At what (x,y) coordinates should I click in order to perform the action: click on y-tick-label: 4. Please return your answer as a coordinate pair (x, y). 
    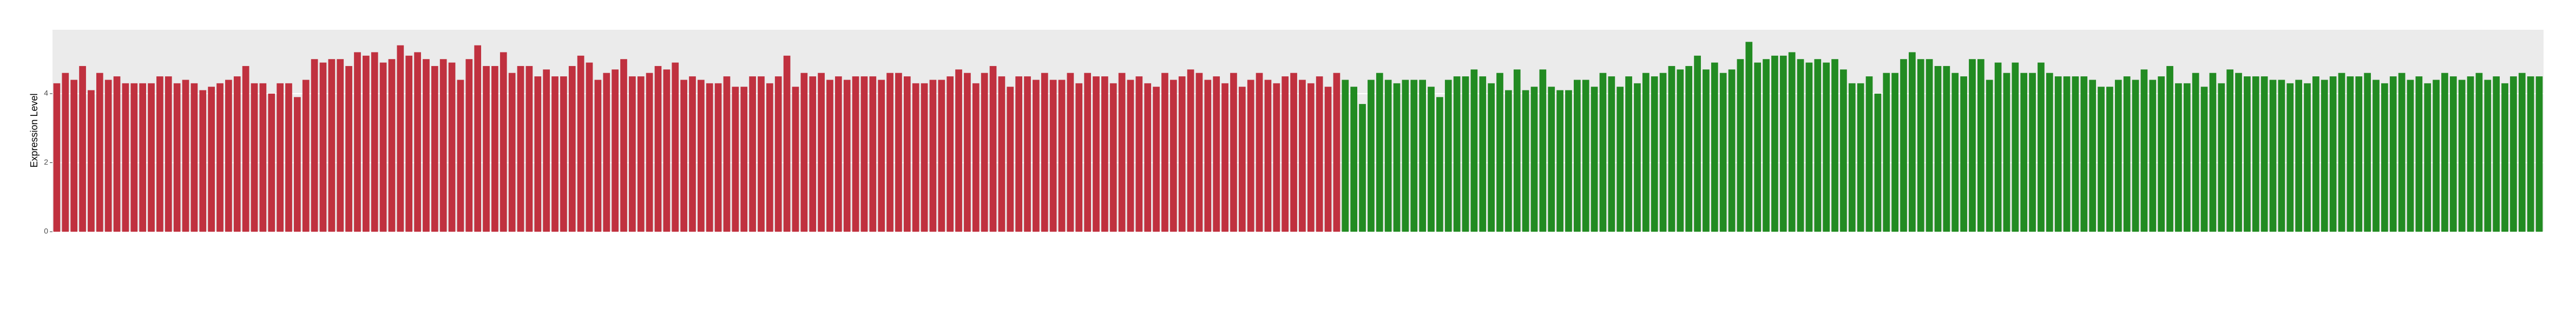
    Looking at the image, I should click on (46, 93).